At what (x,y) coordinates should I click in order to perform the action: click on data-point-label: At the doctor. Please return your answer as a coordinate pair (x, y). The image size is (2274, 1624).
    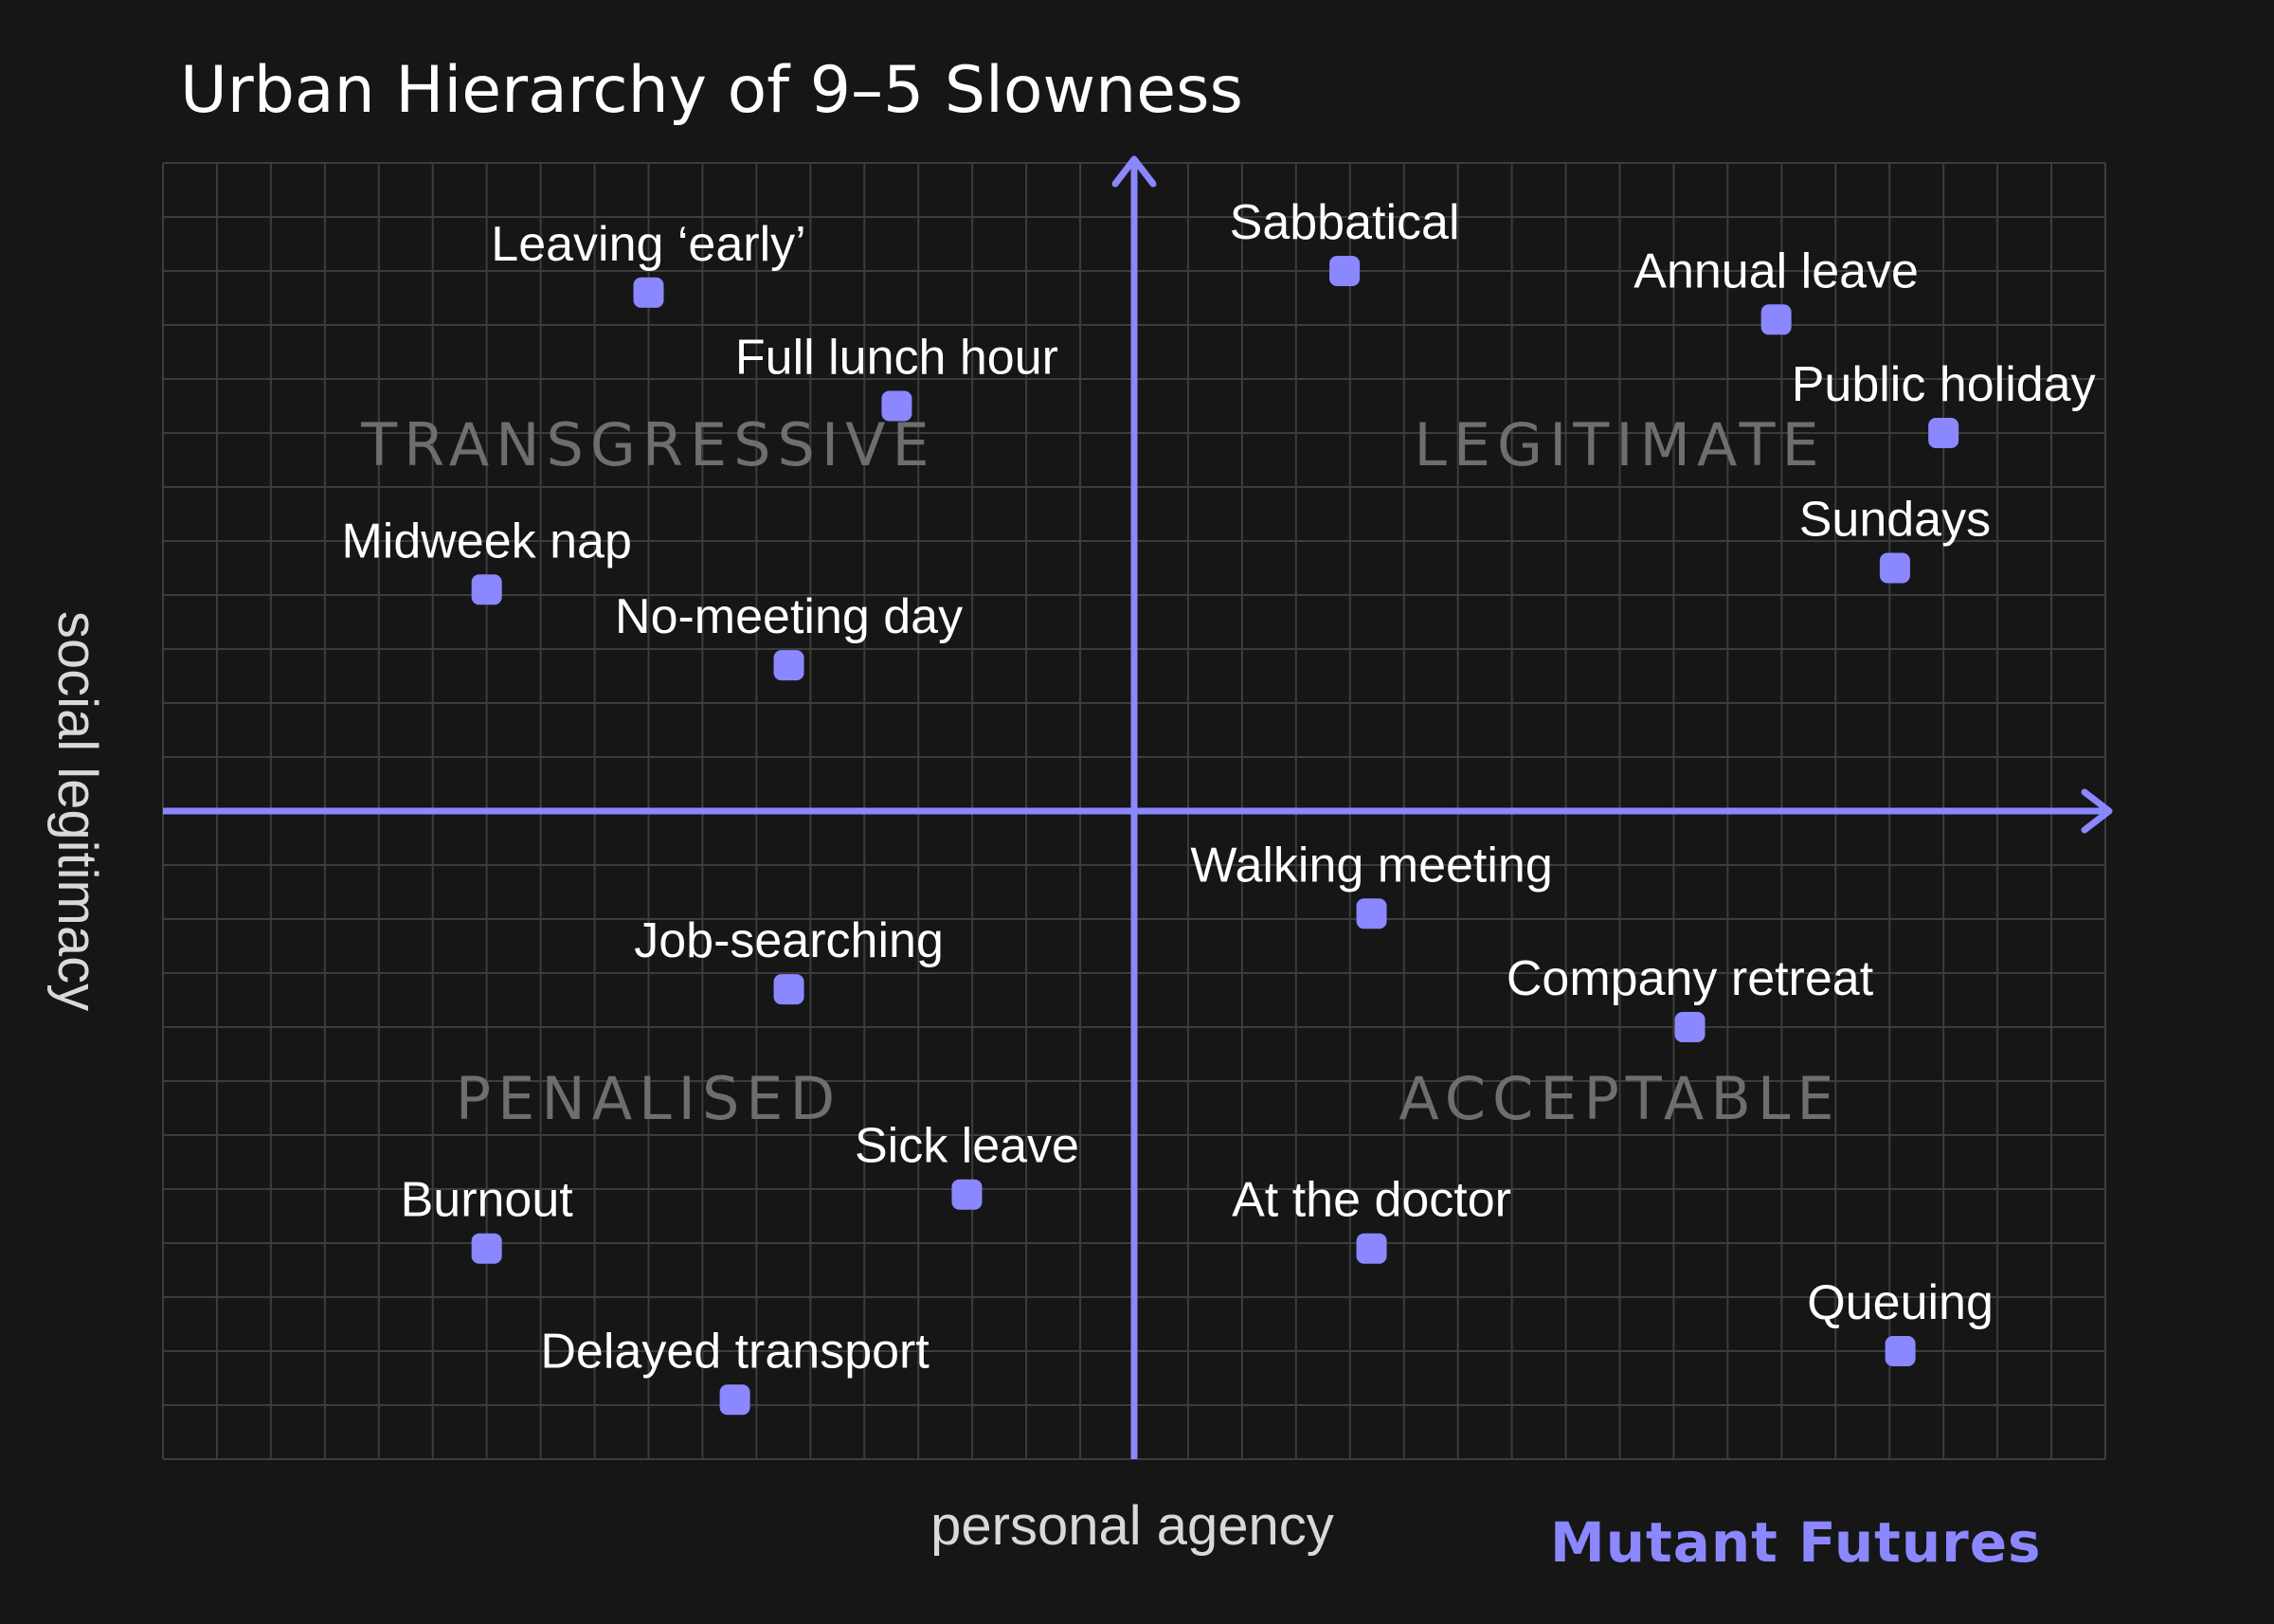
    Looking at the image, I should click on (1371, 1200).